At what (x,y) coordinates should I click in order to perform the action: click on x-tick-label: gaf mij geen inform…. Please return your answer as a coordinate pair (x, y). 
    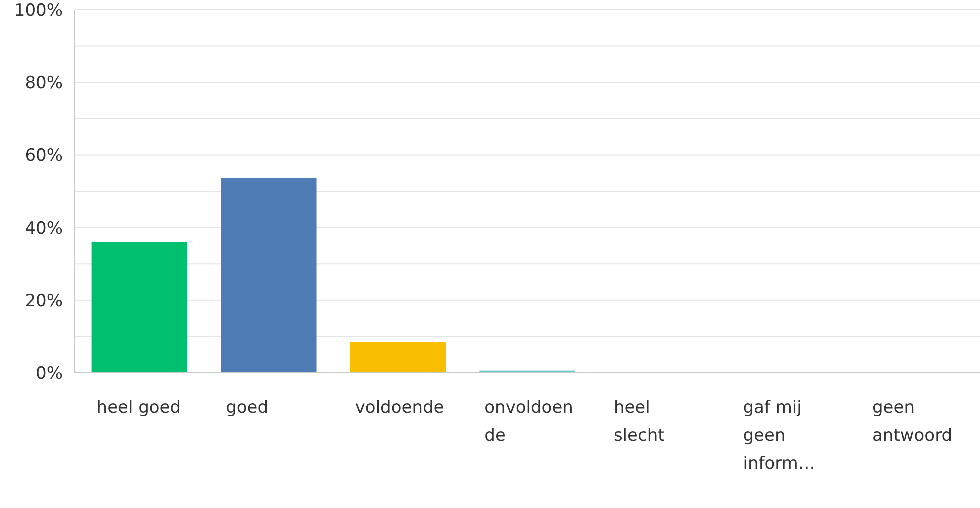
    Looking at the image, I should click on (779, 436).